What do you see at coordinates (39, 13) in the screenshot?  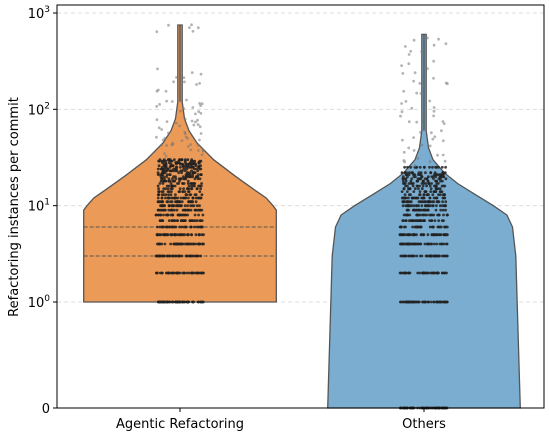 I see `y-tick-label: 10³` at bounding box center [39, 13].